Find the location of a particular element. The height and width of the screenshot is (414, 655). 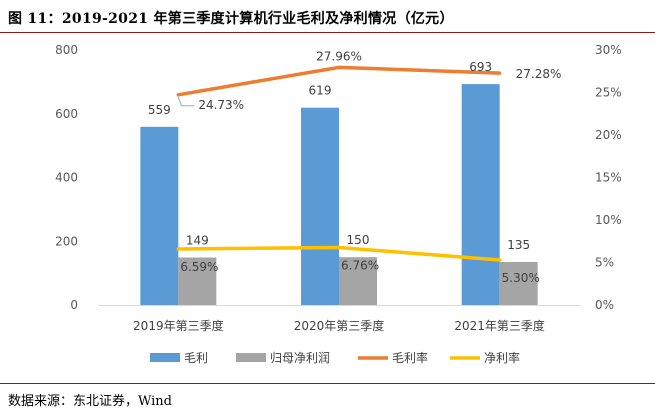

legend-label: 毛利率 is located at coordinates (410, 357).